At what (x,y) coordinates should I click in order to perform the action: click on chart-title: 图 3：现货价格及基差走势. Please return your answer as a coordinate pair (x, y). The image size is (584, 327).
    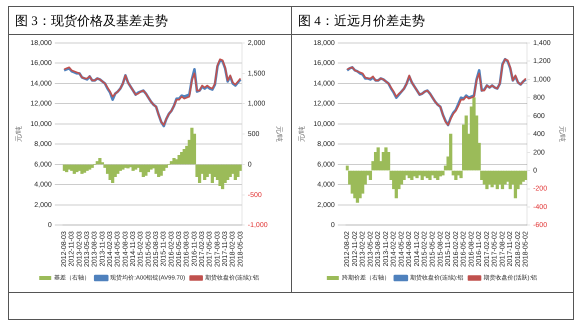
    Looking at the image, I should click on (150, 21).